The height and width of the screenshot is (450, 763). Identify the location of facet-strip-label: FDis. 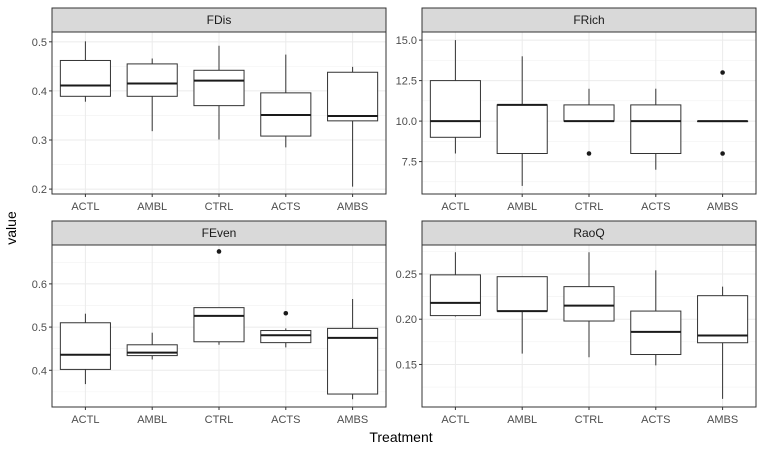
(219, 20).